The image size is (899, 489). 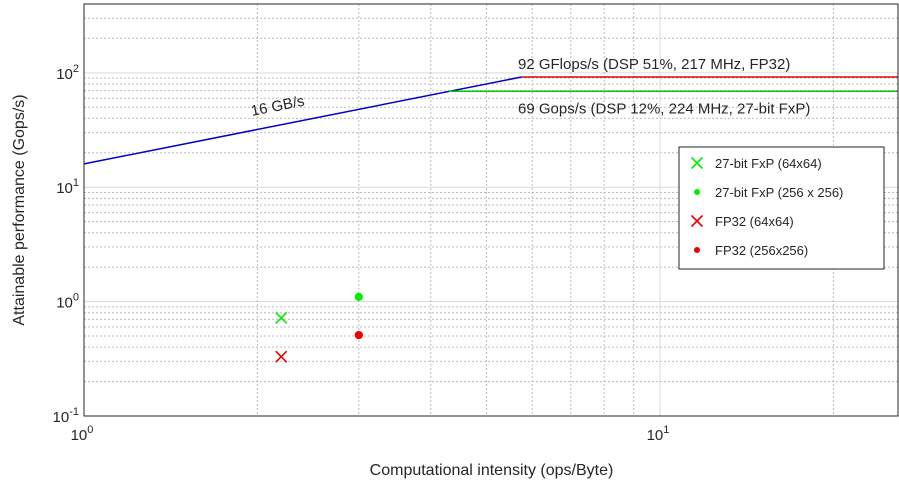 What do you see at coordinates (697, 204) in the screenshot?
I see `legend-markers` at bounding box center [697, 204].